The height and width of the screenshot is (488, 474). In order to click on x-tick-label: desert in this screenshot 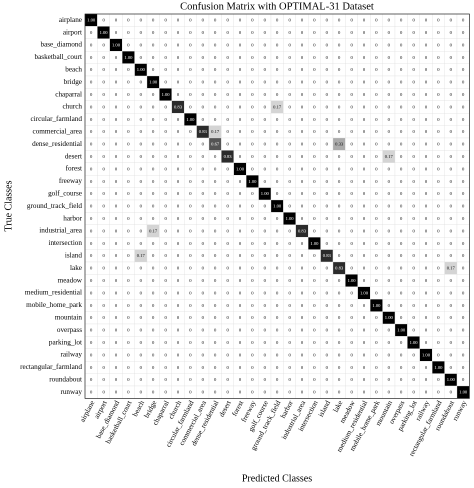, I will do `click(225, 408)`.